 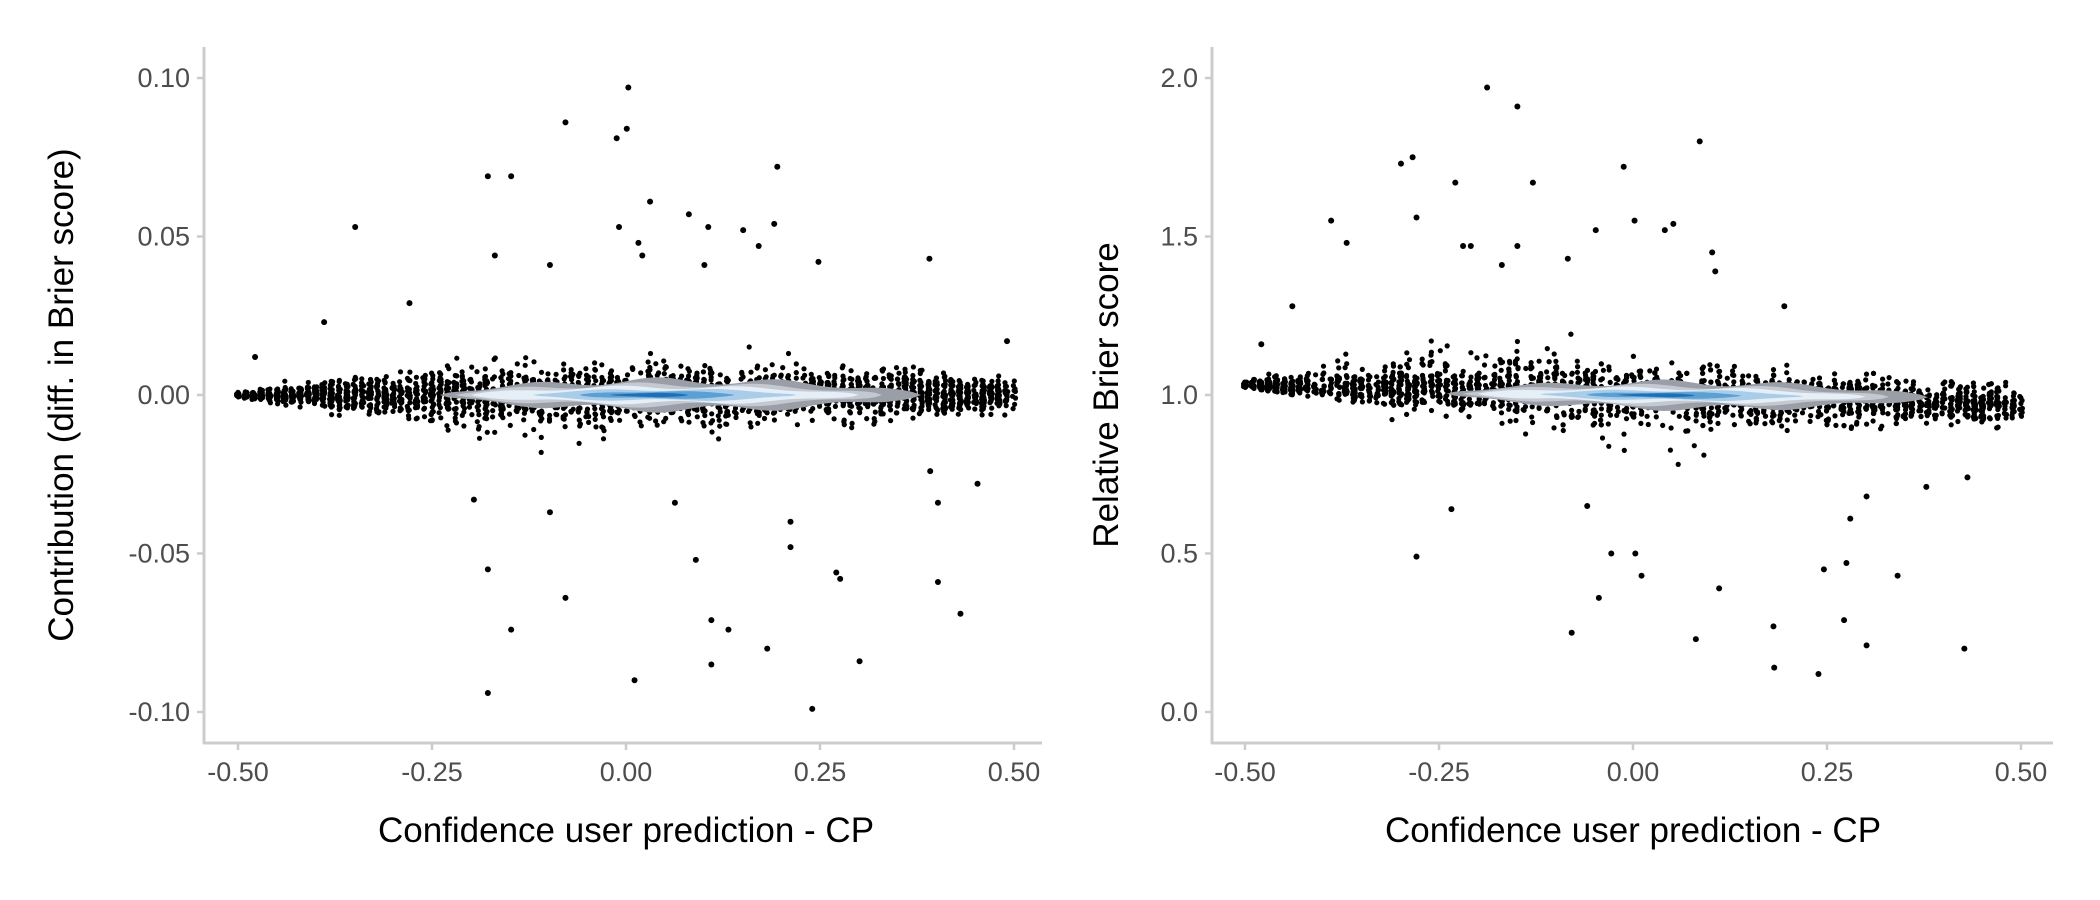 What do you see at coordinates (61, 394) in the screenshot?
I see `left-y-axis-title: Contribution (diff. in Brier score)` at bounding box center [61, 394].